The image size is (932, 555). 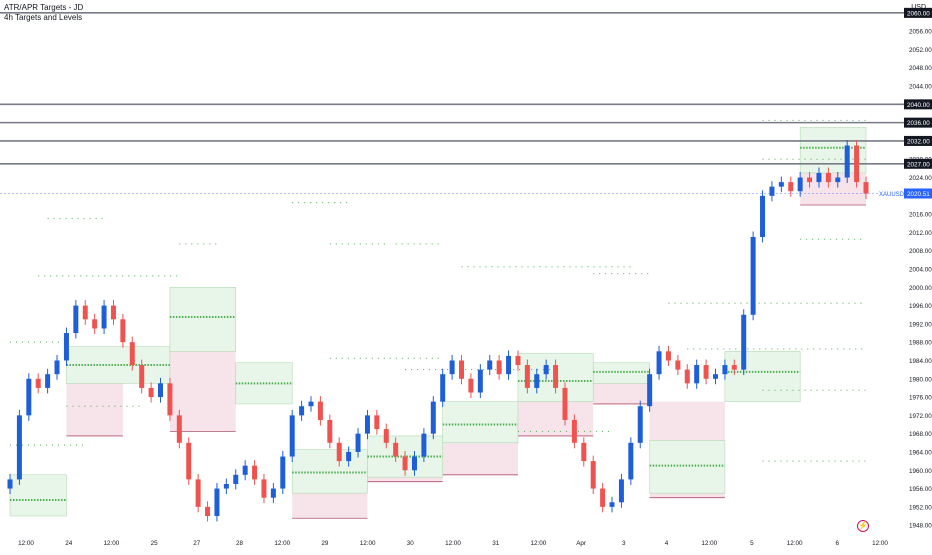 What do you see at coordinates (325, 543) in the screenshot?
I see `time-axis-tick-label: 29` at bounding box center [325, 543].